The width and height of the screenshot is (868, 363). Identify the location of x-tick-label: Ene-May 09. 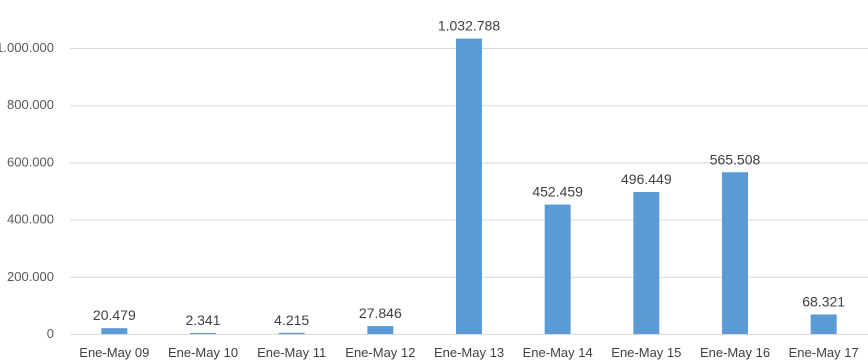
(114, 352).